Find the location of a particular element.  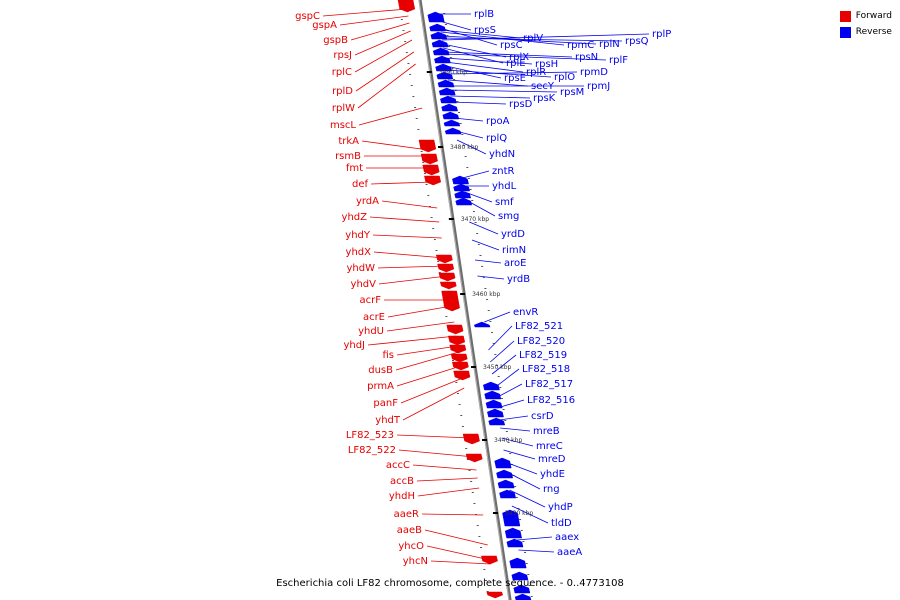

forward-gene-label: def is located at coordinates (360, 184).